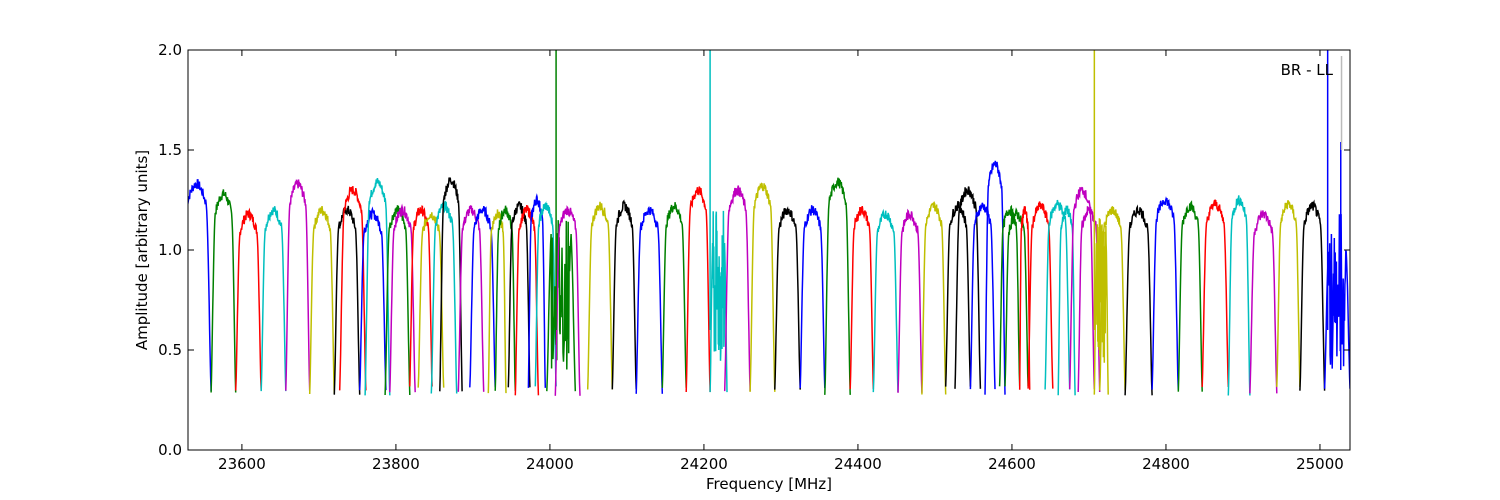 The width and height of the screenshot is (1500, 500). I want to click on x-tick-label: 23800, so click(396, 464).